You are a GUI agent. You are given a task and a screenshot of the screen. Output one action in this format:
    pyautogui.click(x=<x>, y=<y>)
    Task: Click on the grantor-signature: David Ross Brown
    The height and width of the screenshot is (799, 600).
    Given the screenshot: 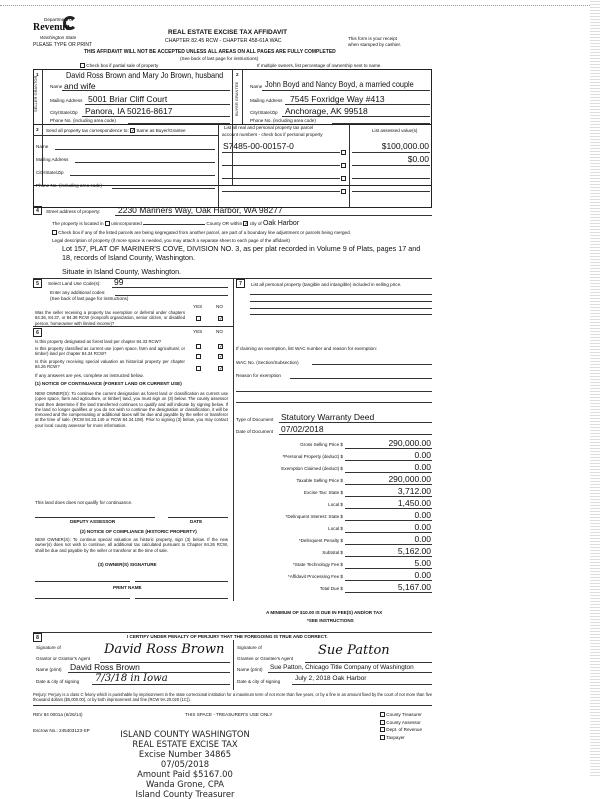 What is the action you would take?
    pyautogui.click(x=164, y=649)
    